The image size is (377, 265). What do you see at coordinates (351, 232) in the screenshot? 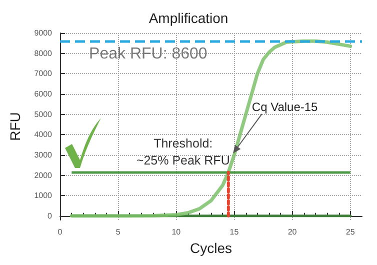
I see `x-tick-label: 25` at bounding box center [351, 232].